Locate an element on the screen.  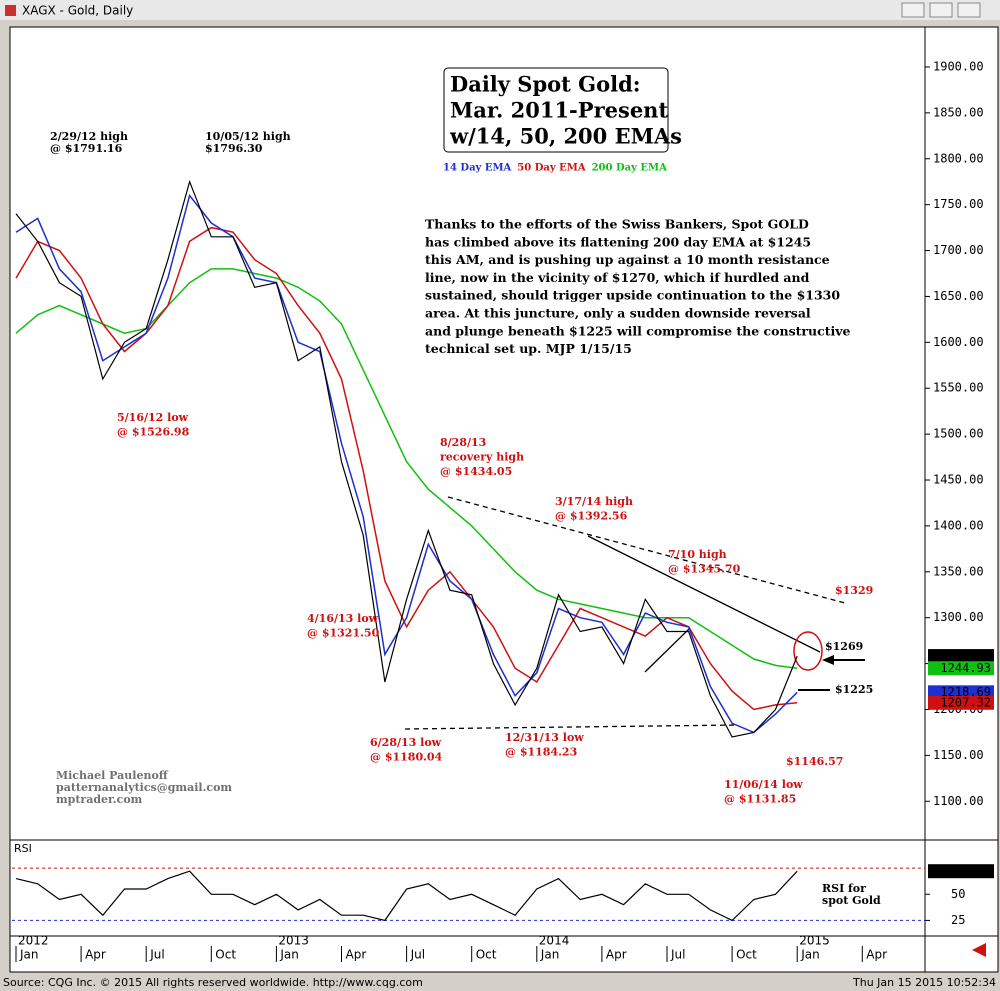
resistance-line is located at coordinates (704, 594).